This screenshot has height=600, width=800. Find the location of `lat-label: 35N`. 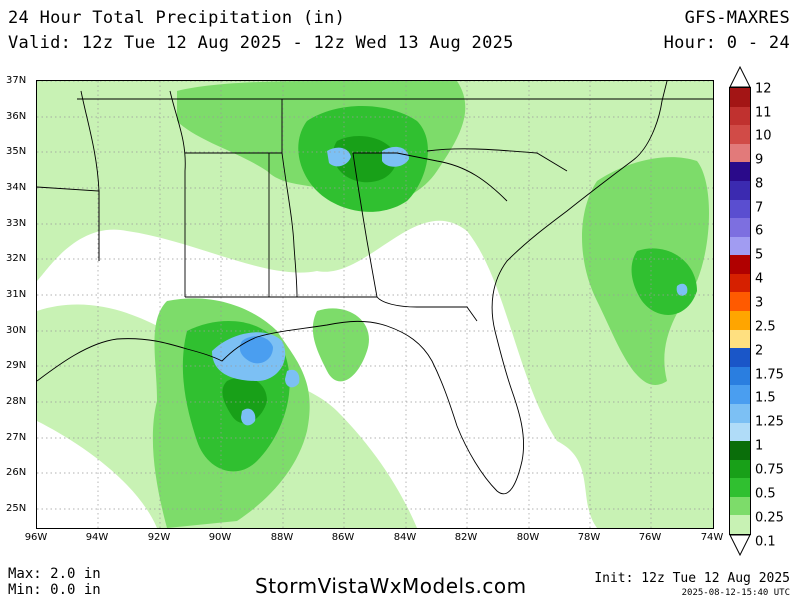

lat-label: 35N is located at coordinates (16, 151).